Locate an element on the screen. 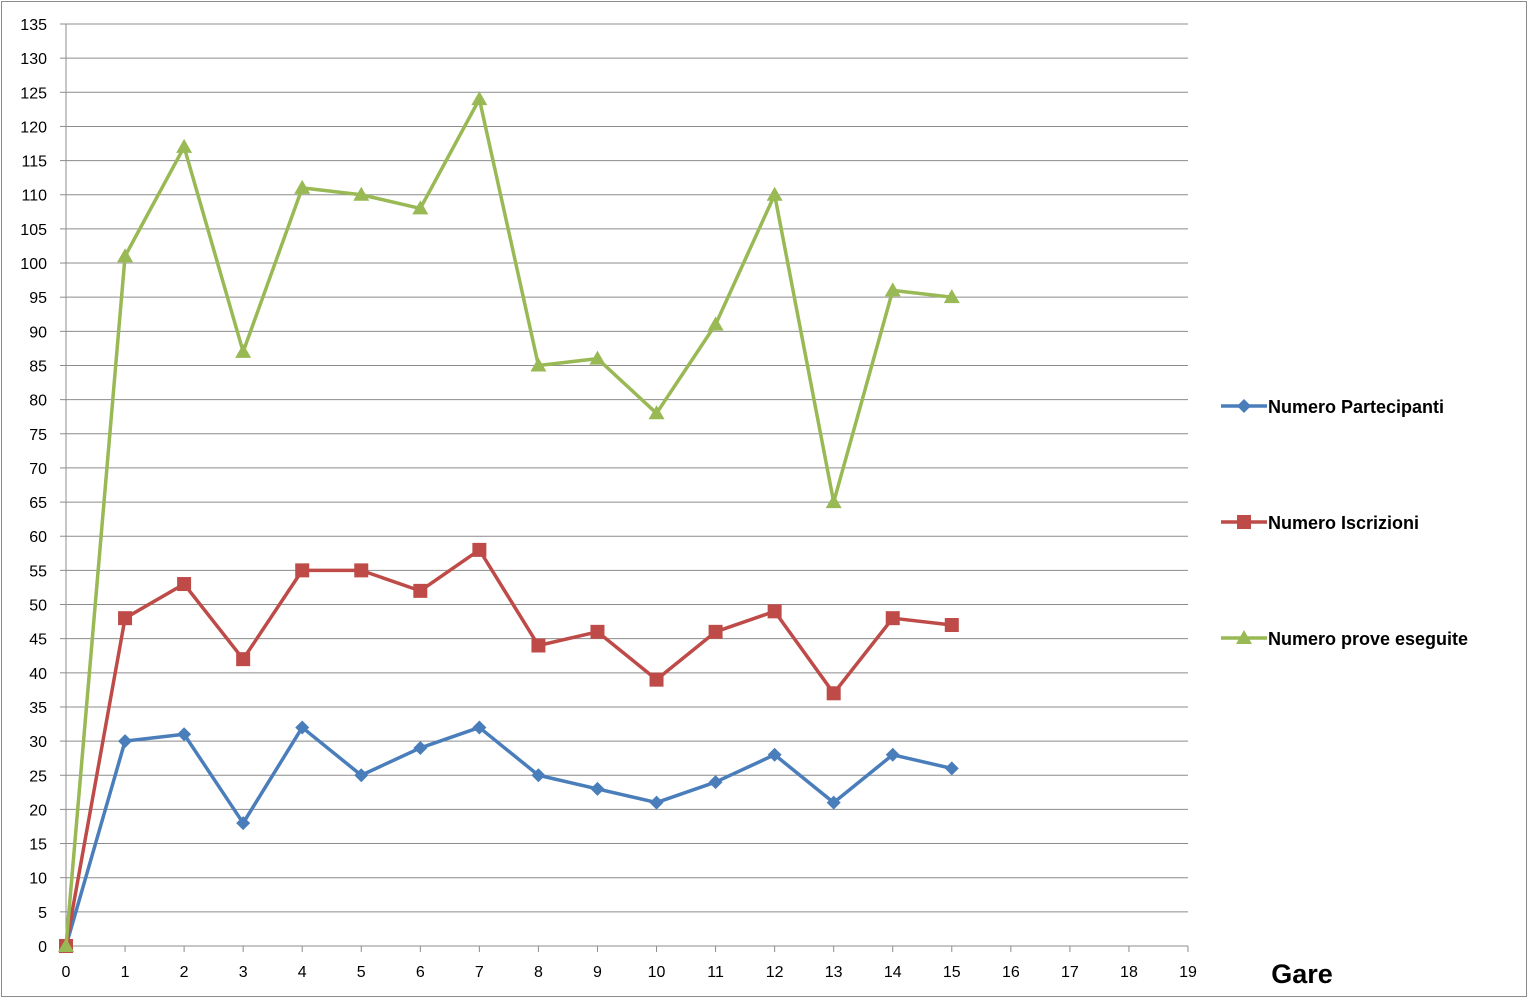 Image resolution: width=1530 pixels, height=1000 pixels. x-tick-label-2: 2 is located at coordinates (184, 972).